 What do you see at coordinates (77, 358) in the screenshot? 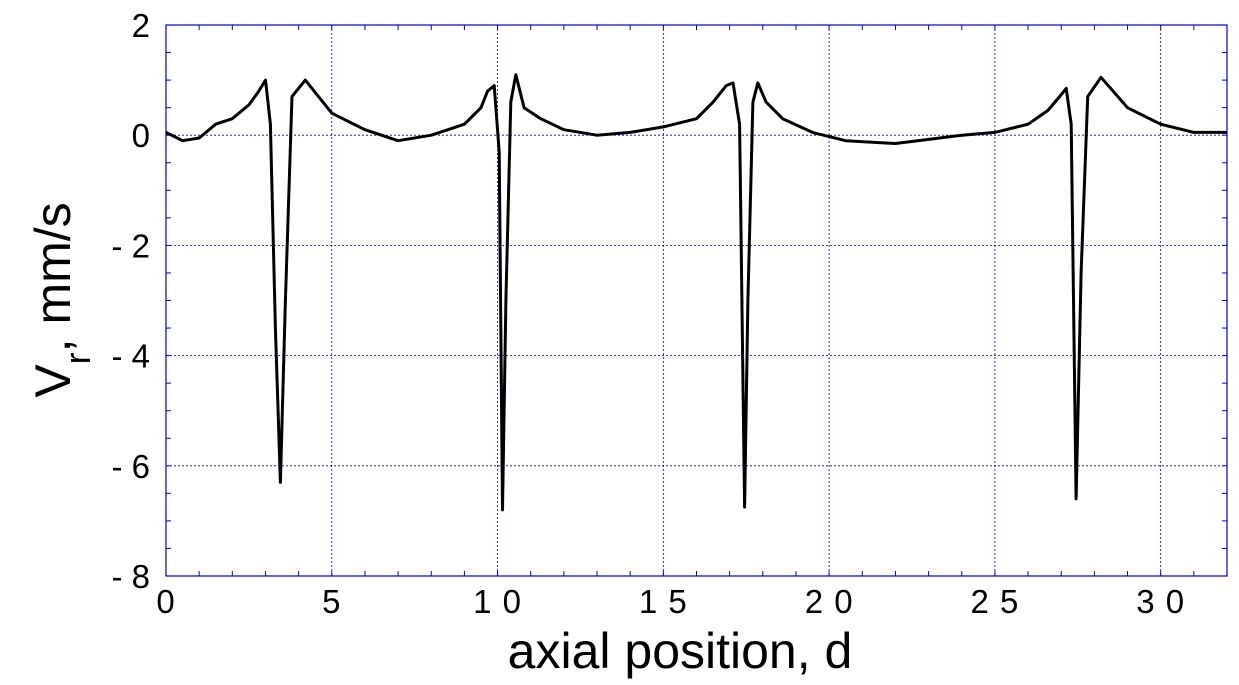
I see `y-axis-label-subscript: r` at bounding box center [77, 358].